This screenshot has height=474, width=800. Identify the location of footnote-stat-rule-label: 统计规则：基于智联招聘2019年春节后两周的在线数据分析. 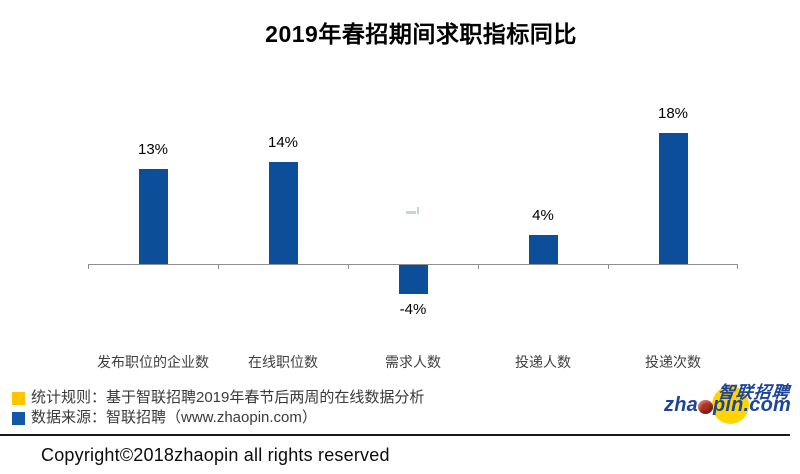
(228, 397).